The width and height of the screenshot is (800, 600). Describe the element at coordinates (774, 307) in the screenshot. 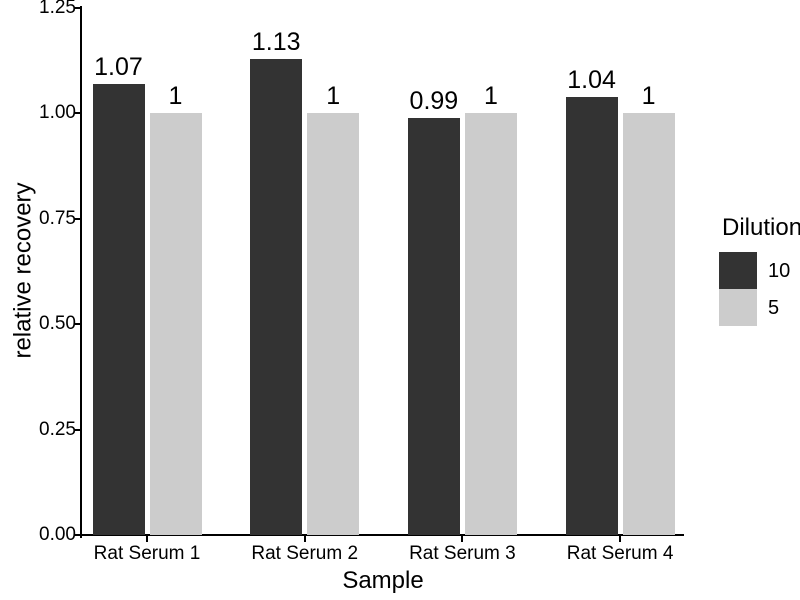

I see `legend-label: 5` at that location.